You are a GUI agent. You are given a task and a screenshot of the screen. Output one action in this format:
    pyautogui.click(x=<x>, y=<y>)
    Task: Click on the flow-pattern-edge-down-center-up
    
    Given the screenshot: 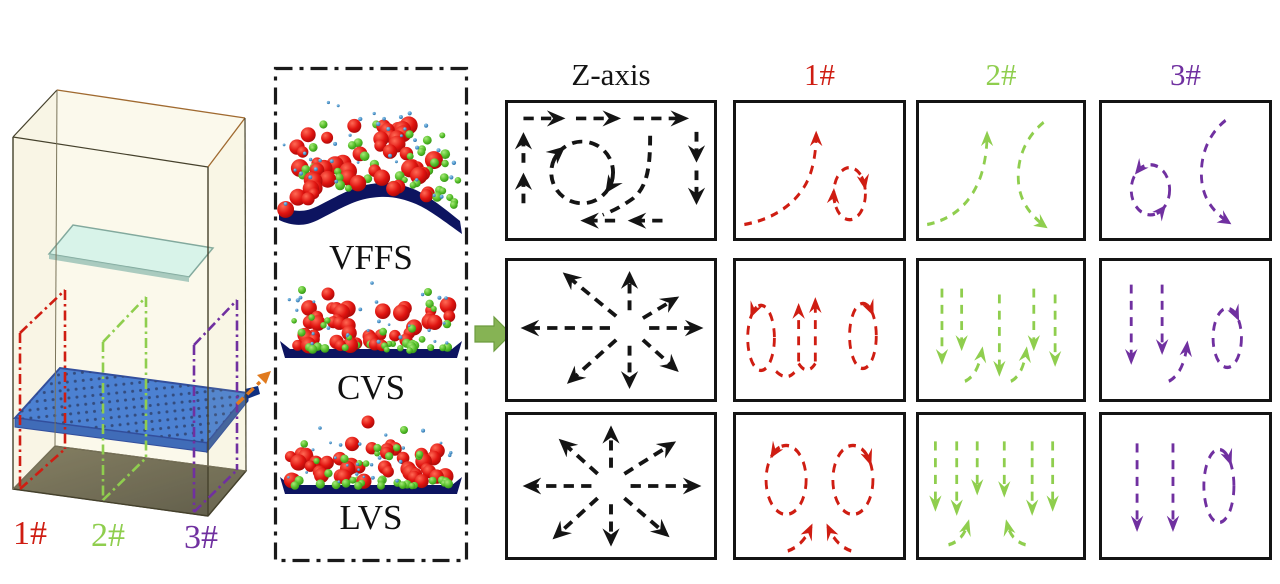 What is the action you would take?
    pyautogui.click(x=812, y=338)
    